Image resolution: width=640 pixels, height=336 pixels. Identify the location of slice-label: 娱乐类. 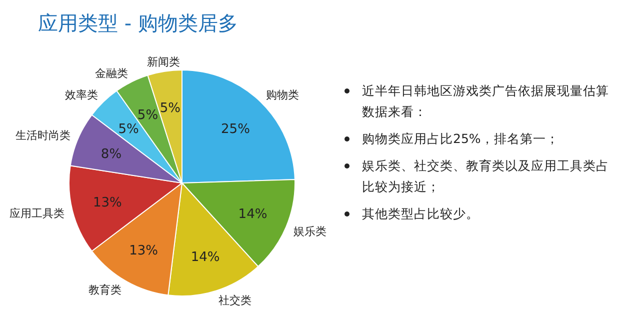
(309, 231).